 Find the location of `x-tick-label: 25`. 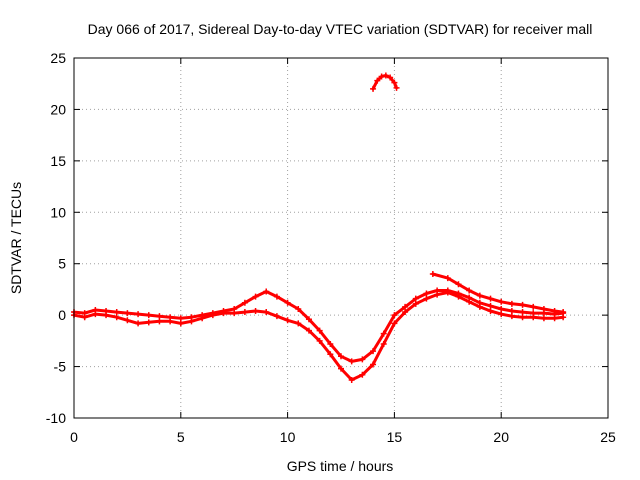

x-tick-label: 25 is located at coordinates (608, 437).